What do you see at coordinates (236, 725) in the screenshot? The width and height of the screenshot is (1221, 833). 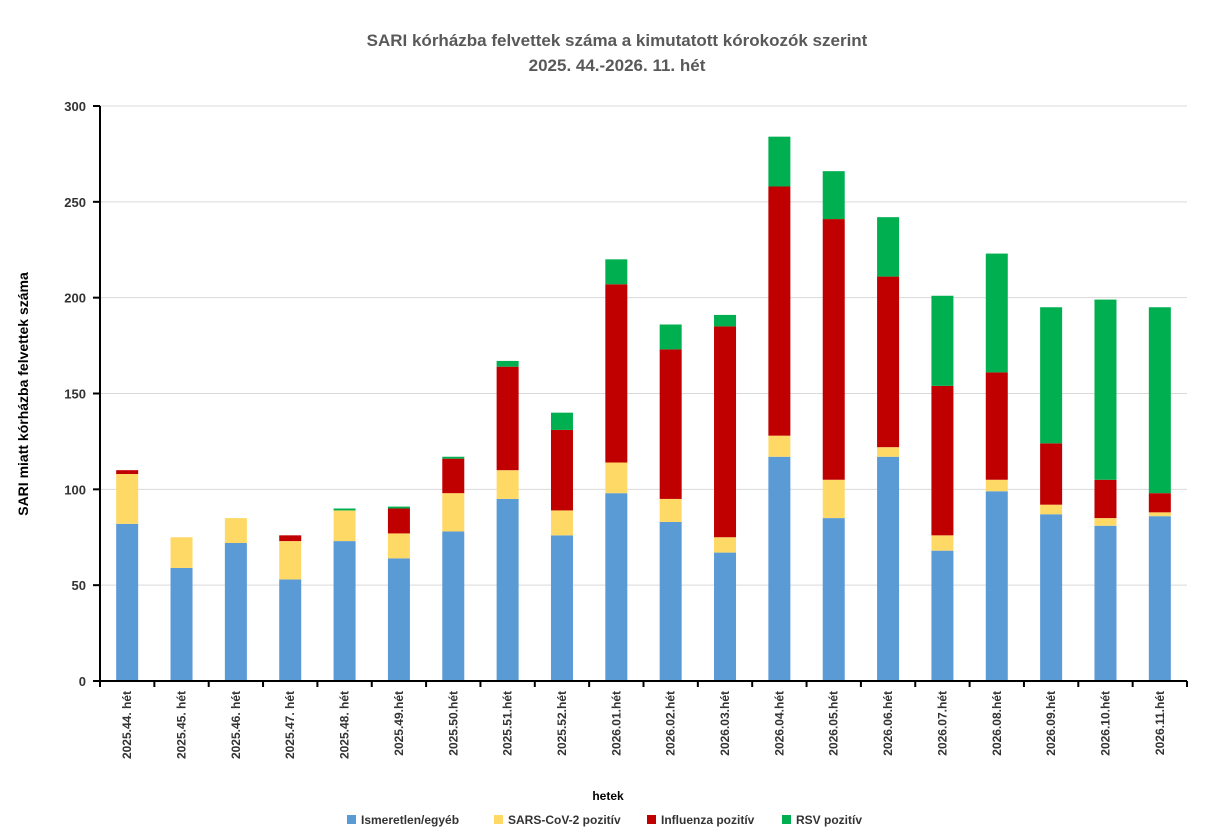 I see `x-tick-label: 2025.46. hét` at bounding box center [236, 725].